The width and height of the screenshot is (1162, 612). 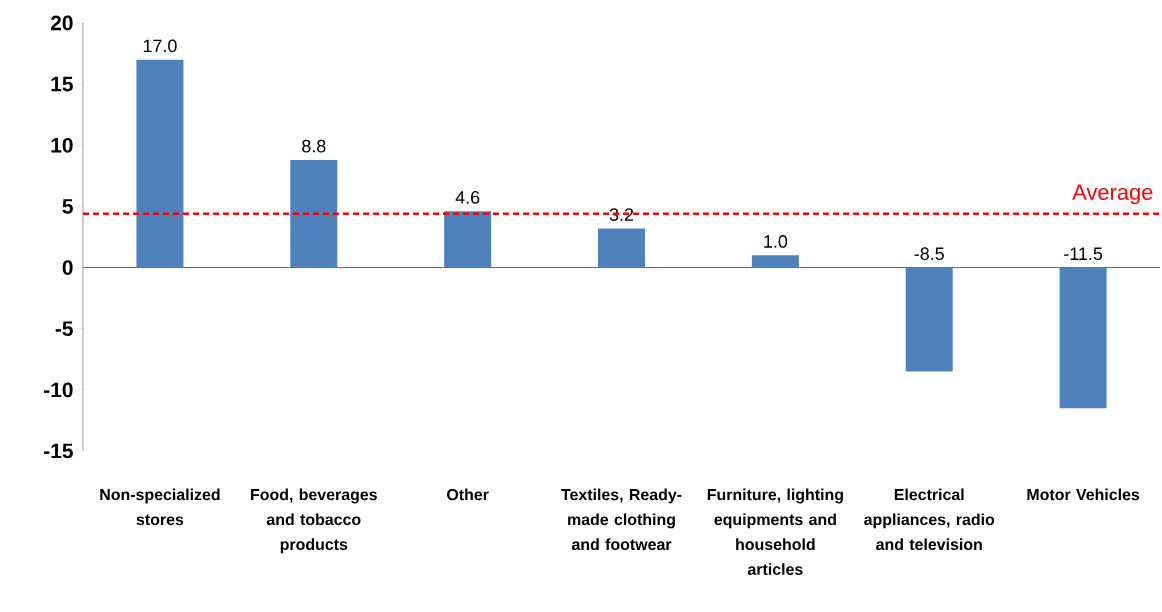 I want to click on data-label: -11.5, so click(x=1083, y=254).